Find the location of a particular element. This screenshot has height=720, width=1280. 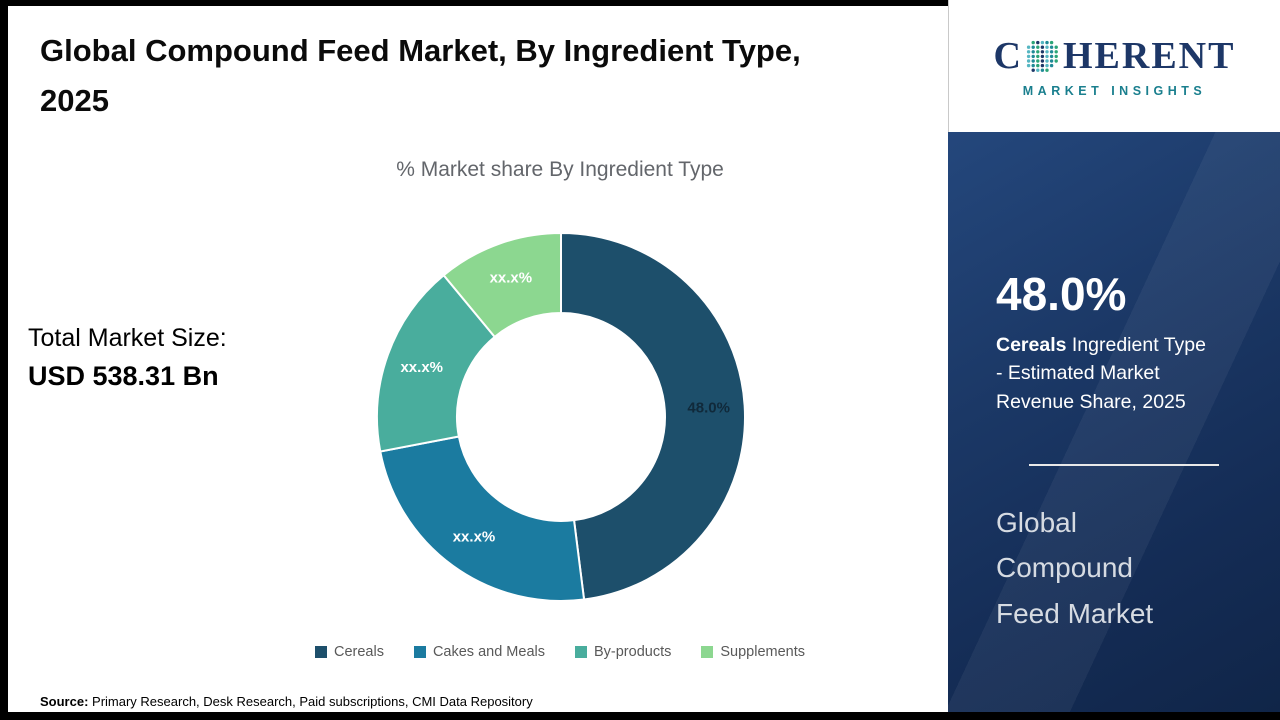

legend-label: Cakes and Meals is located at coordinates (488, 652).